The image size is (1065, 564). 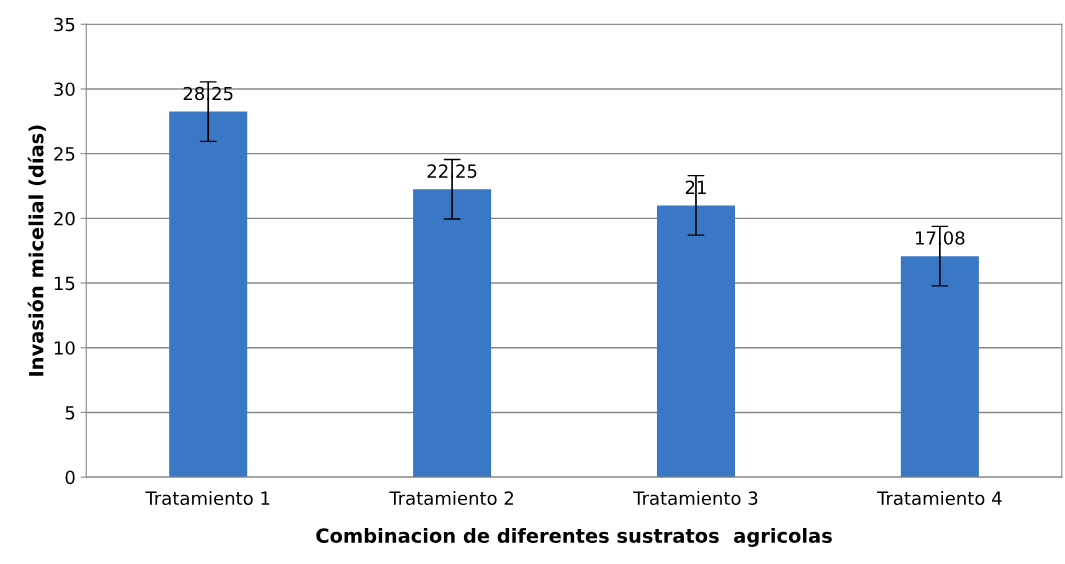 What do you see at coordinates (36, 250) in the screenshot?
I see `y-axis-title: Invasión micelial (días)` at bounding box center [36, 250].